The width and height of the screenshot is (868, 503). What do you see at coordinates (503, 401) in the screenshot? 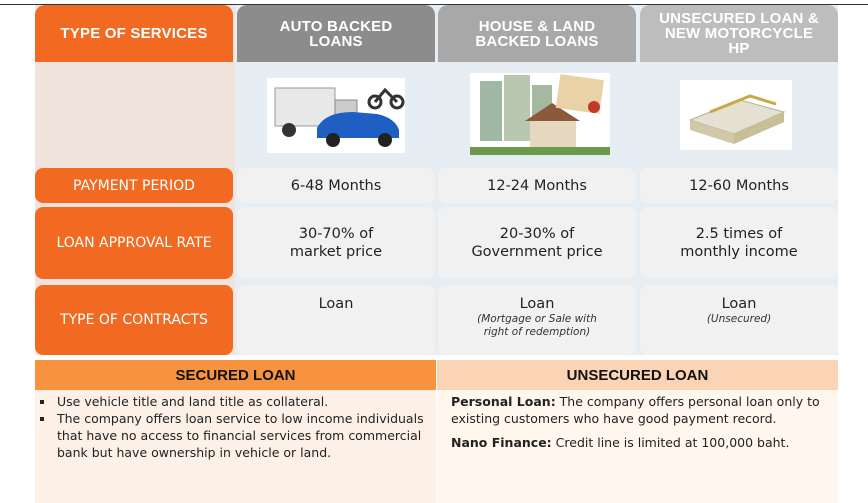
I see `item-term: Personal Loan:` at bounding box center [503, 401].